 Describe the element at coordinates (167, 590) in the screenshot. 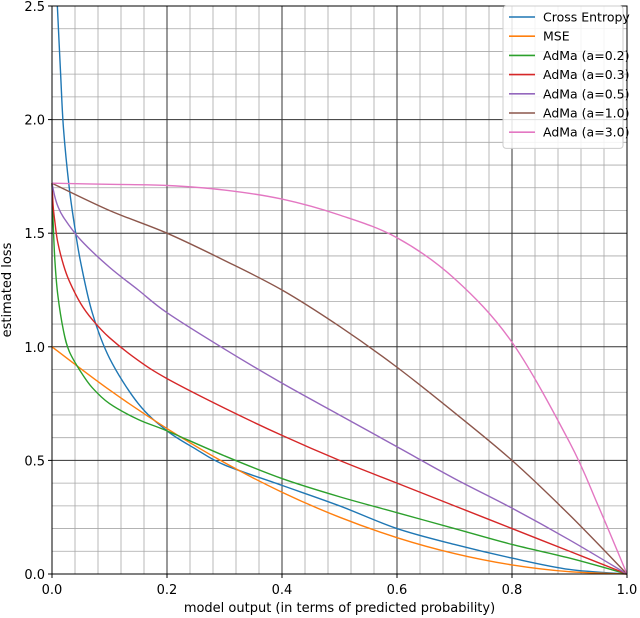

I see `x-tick-label: 0.2` at that location.